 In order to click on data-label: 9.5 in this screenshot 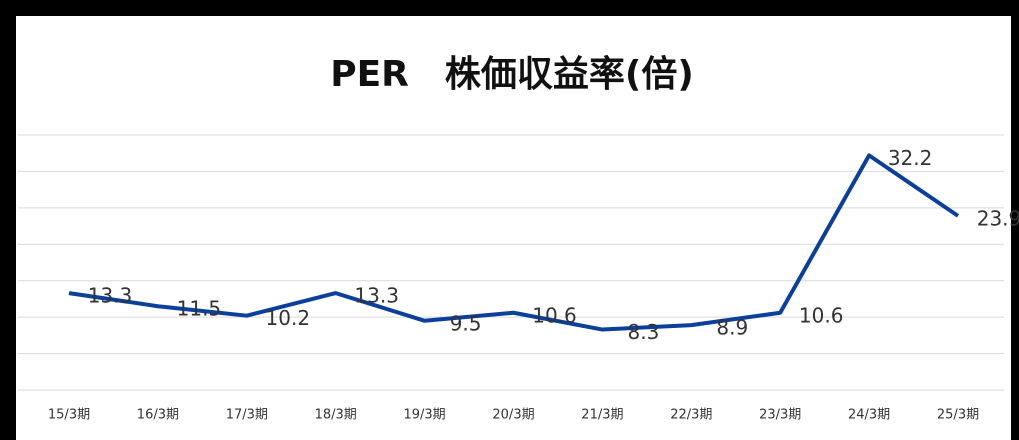, I will do `click(466, 323)`.